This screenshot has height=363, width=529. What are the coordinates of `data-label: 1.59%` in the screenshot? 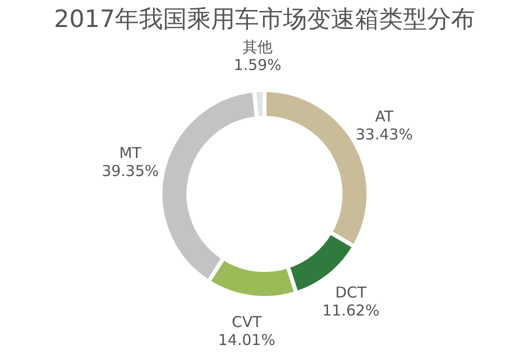 It's located at (258, 65).